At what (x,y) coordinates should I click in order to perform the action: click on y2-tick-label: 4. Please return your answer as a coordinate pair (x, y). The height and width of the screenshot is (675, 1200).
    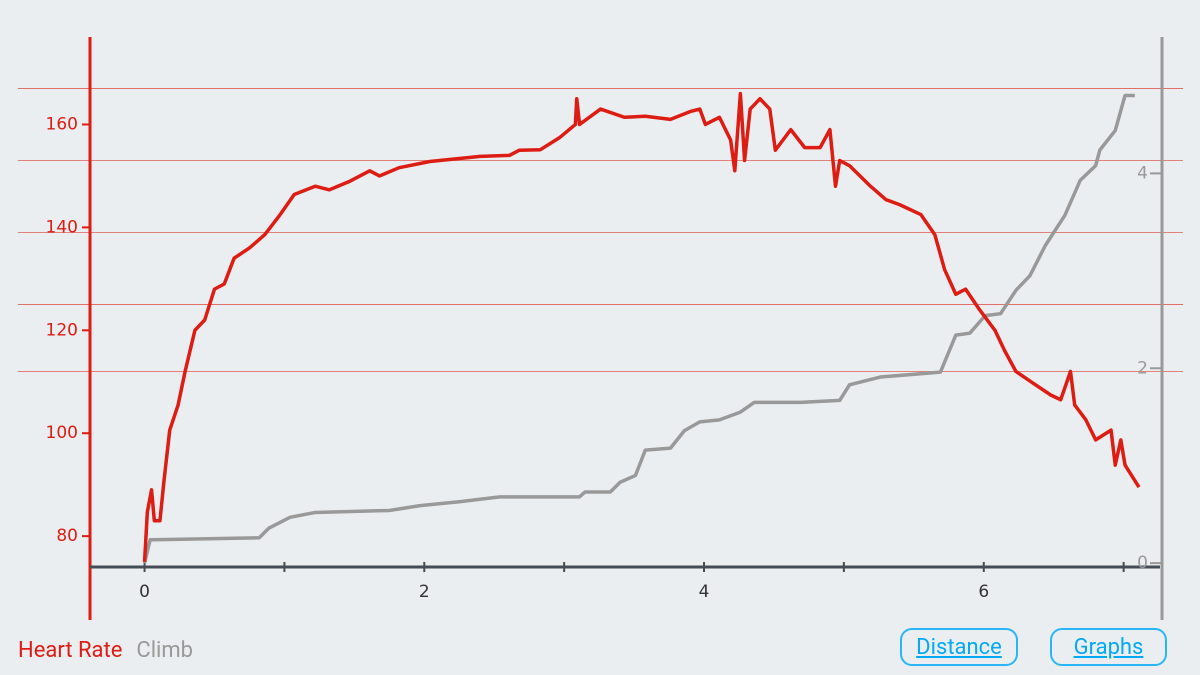
    Looking at the image, I should click on (1142, 173).